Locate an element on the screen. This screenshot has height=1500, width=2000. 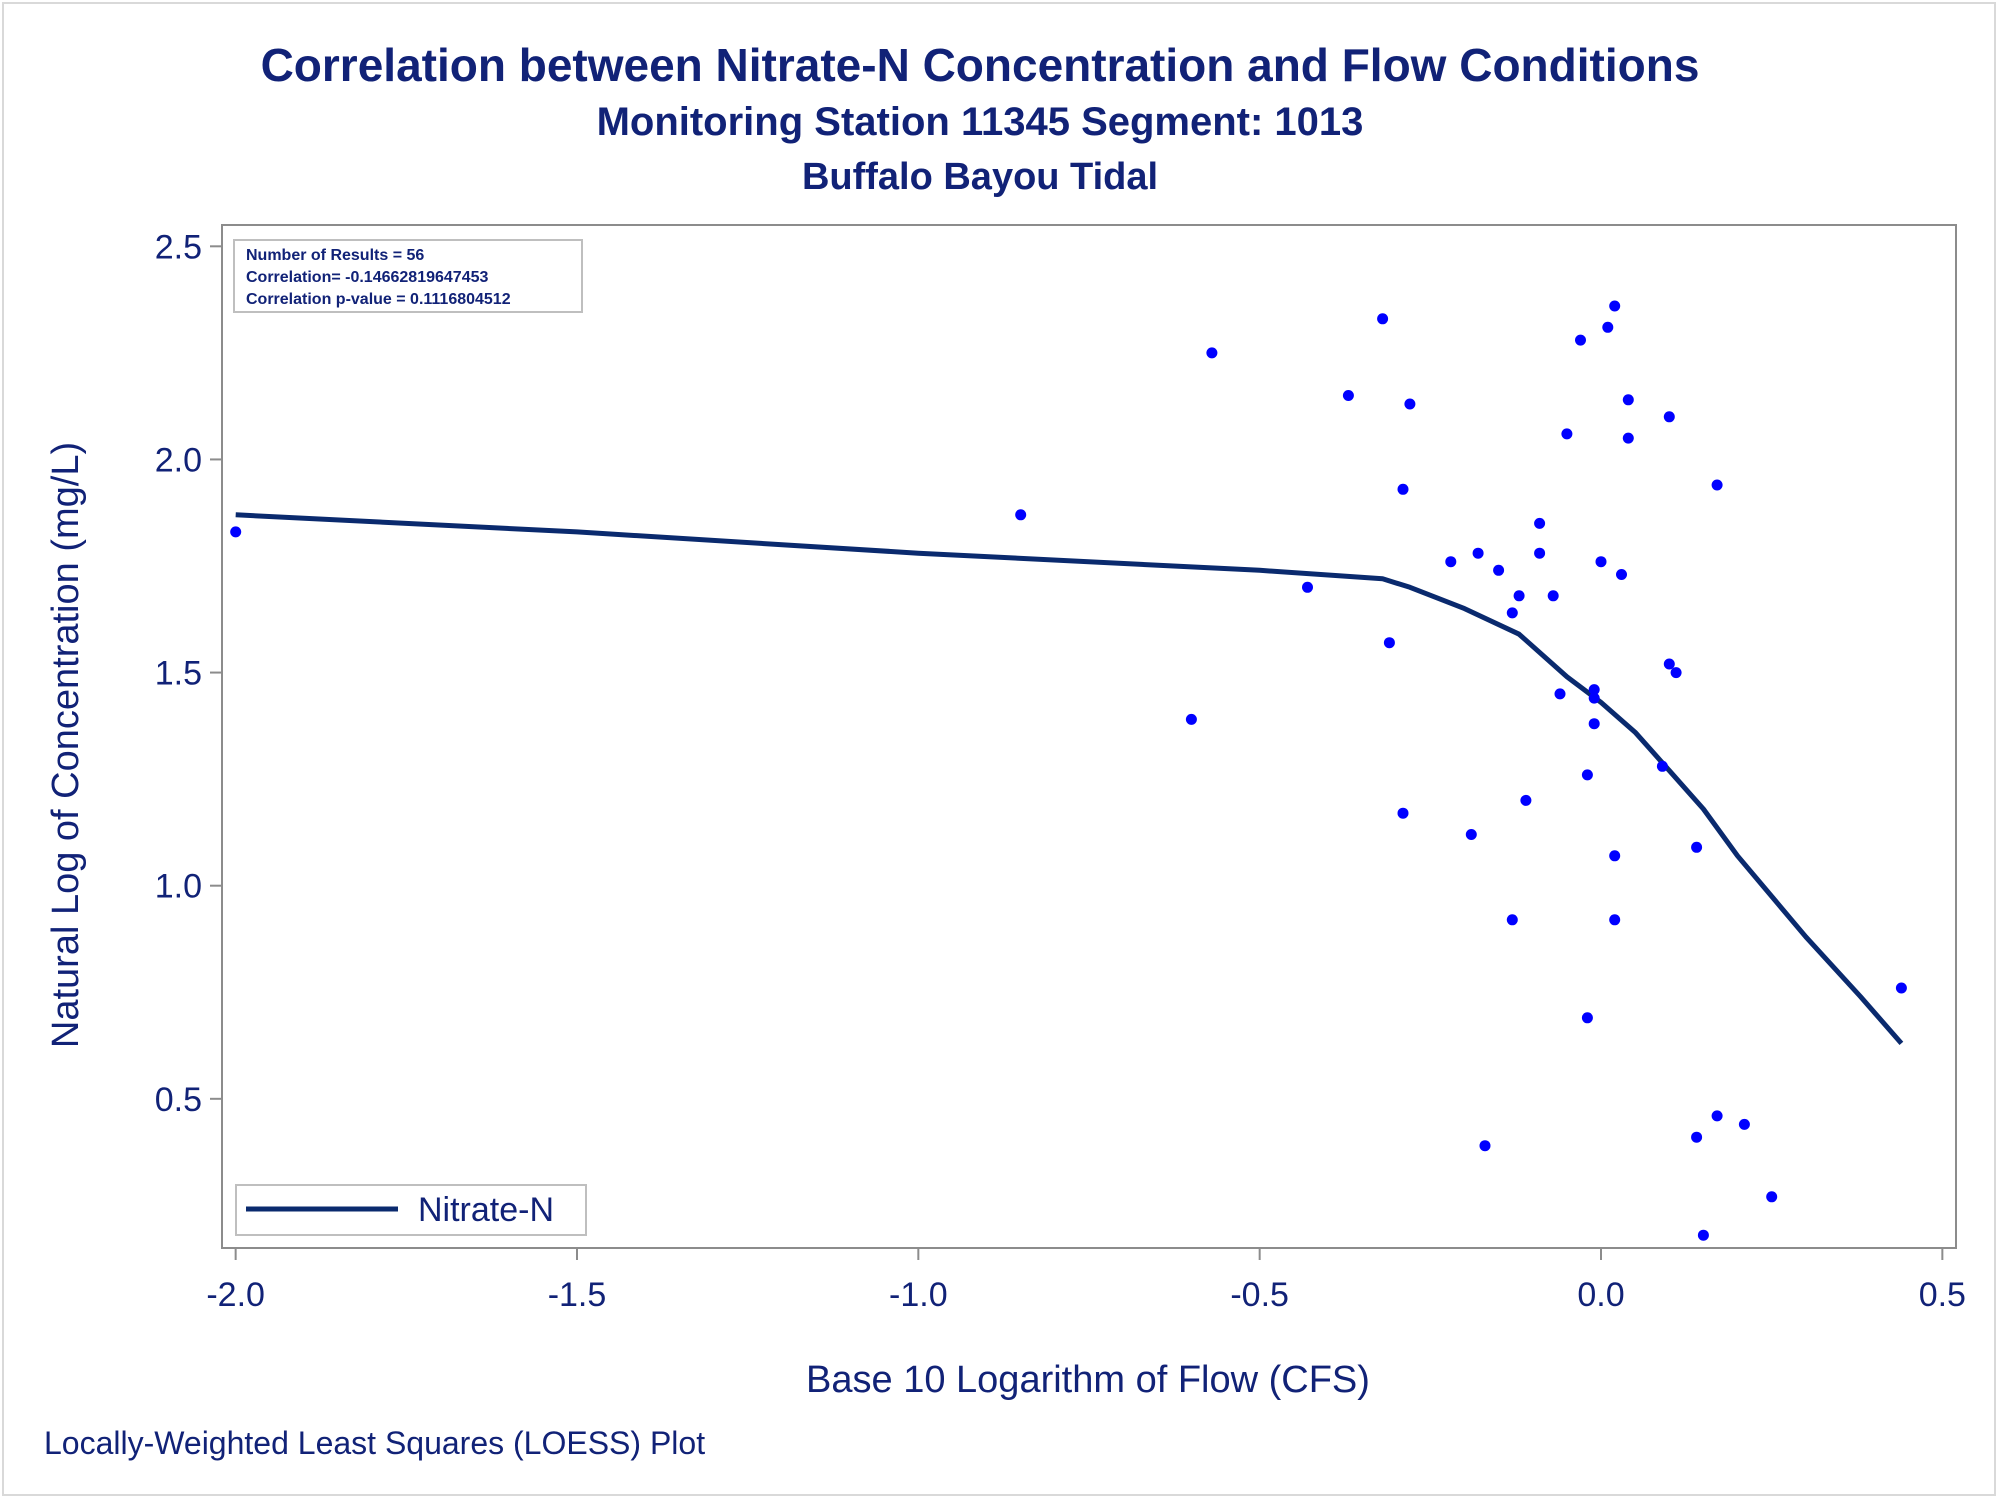
x-tick-label: -2.0 is located at coordinates (235, 1295).